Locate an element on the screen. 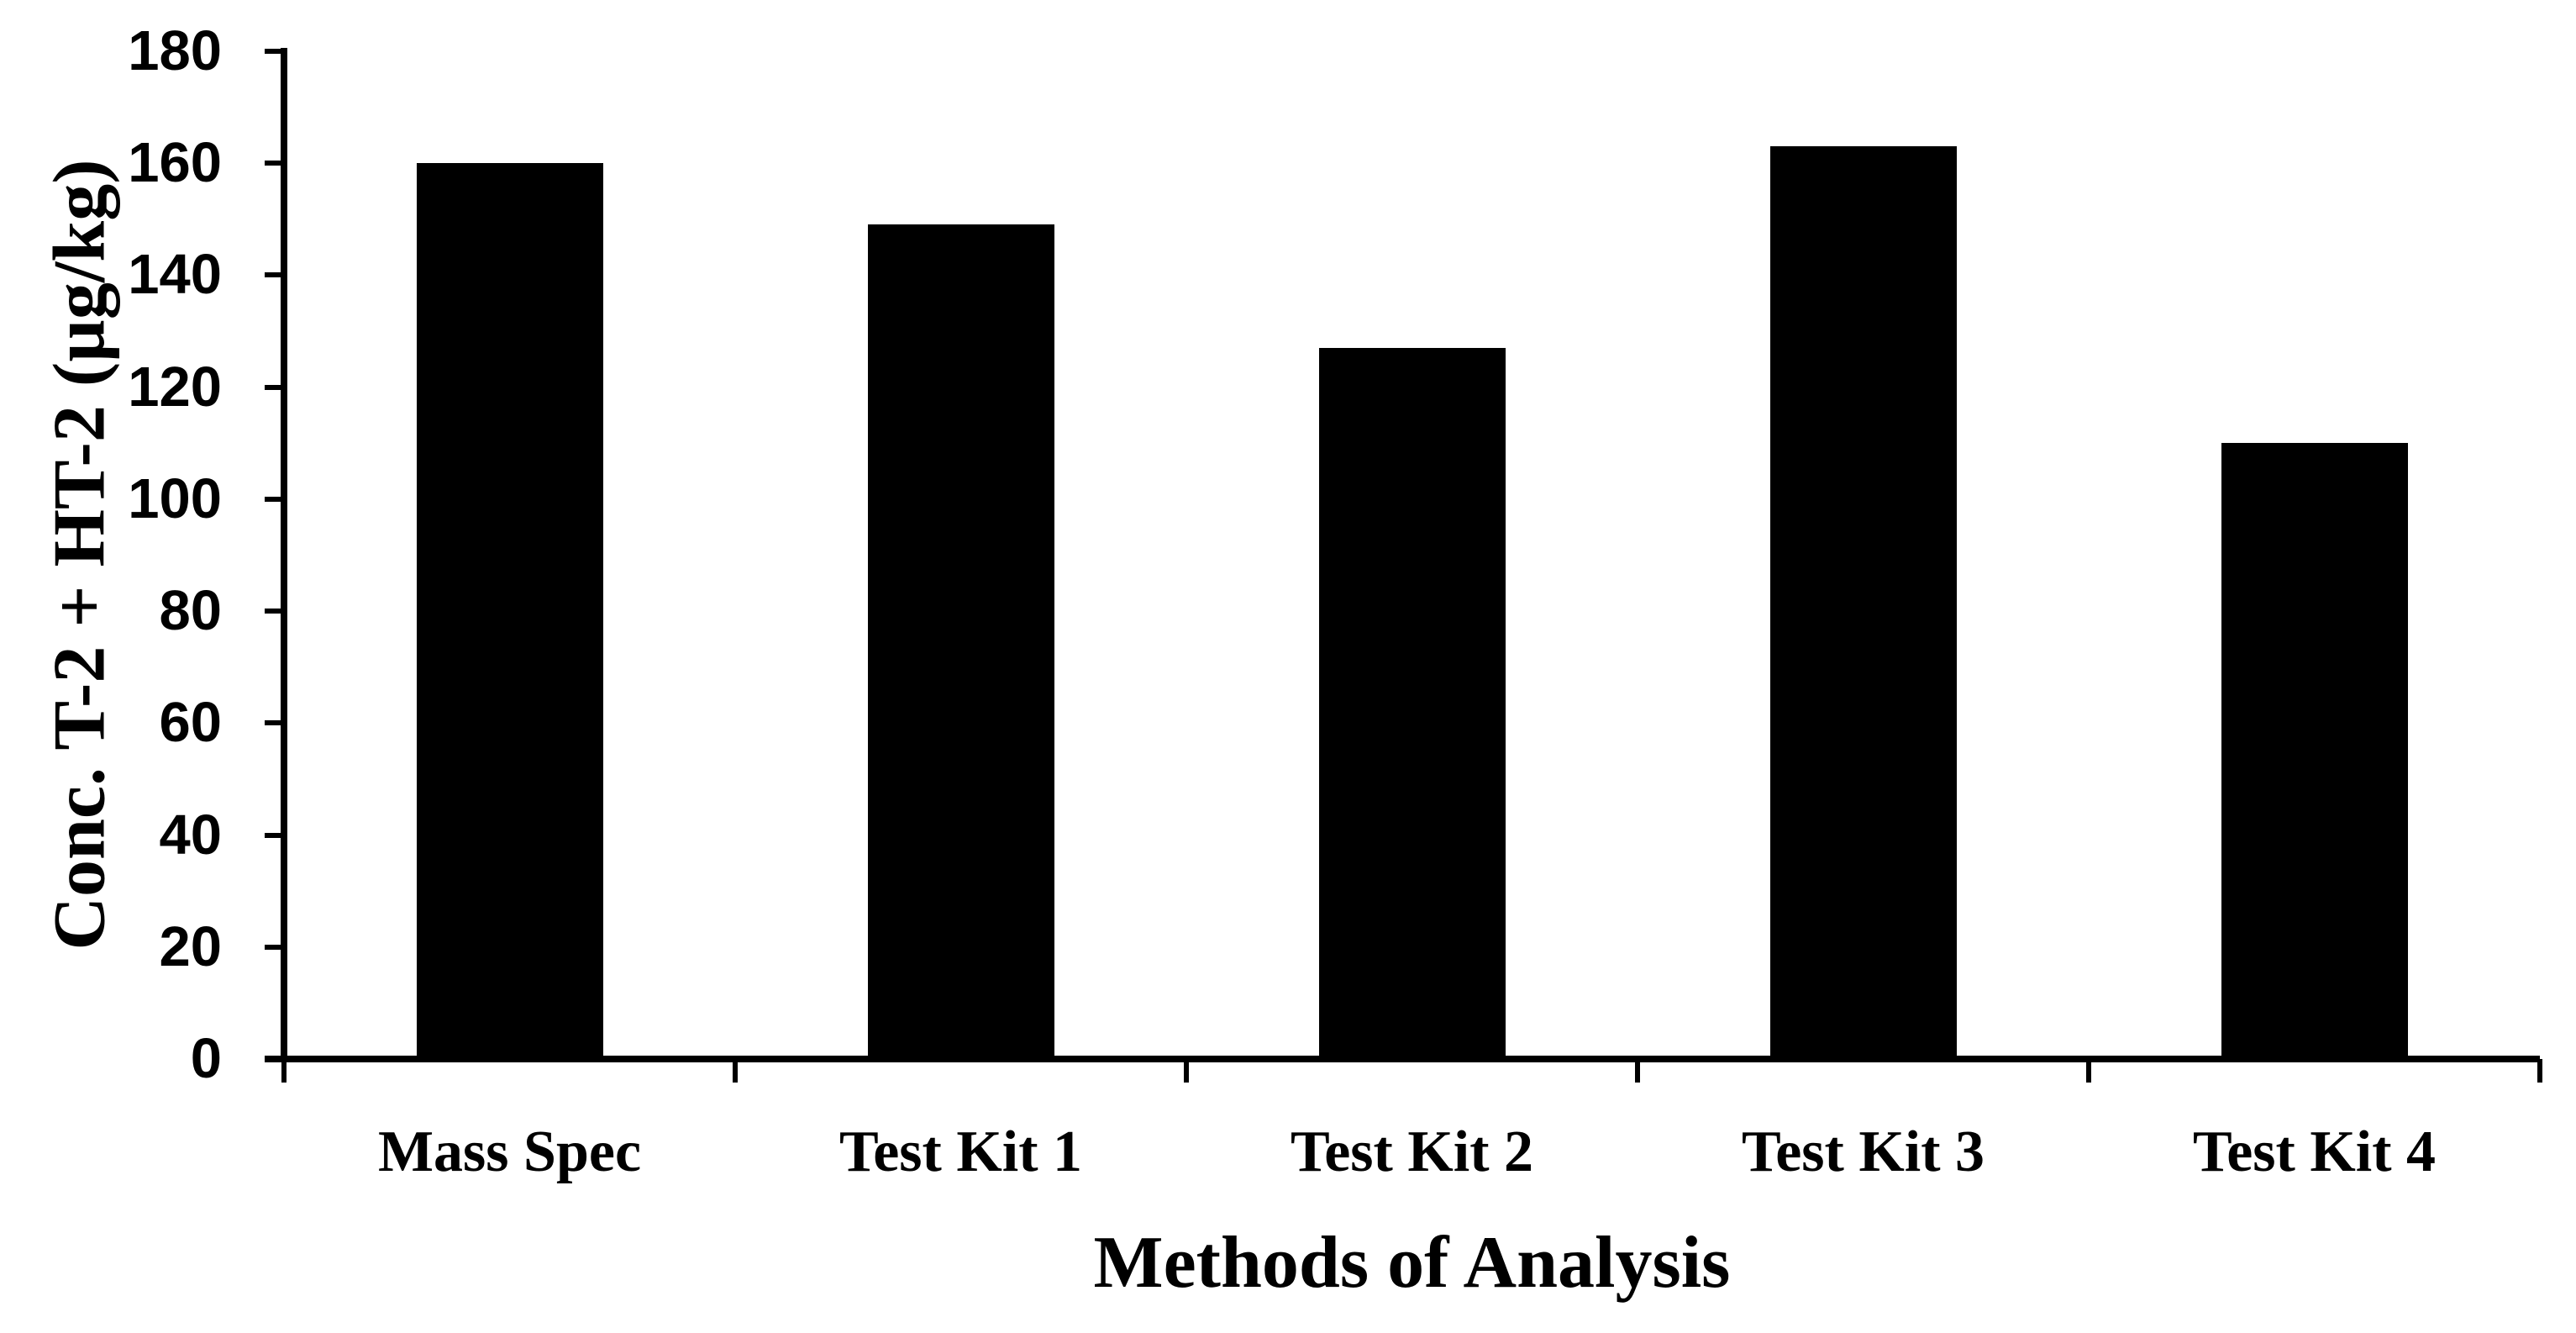 The height and width of the screenshot is (1333, 2576). y-tick-label-180: 180 is located at coordinates (175, 51).